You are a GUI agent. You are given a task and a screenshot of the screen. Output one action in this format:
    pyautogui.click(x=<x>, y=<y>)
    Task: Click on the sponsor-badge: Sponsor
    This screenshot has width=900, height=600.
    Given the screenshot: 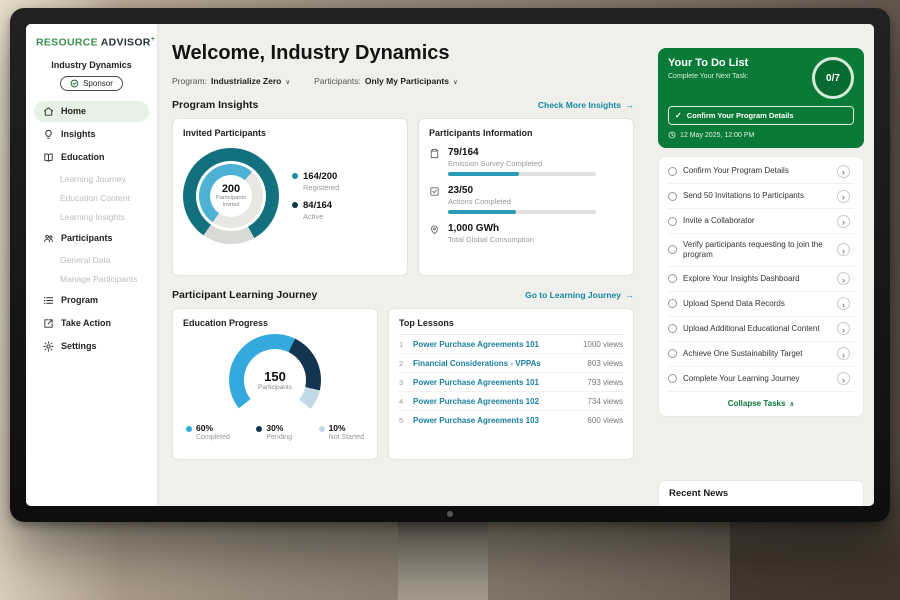 What is the action you would take?
    pyautogui.click(x=91, y=83)
    